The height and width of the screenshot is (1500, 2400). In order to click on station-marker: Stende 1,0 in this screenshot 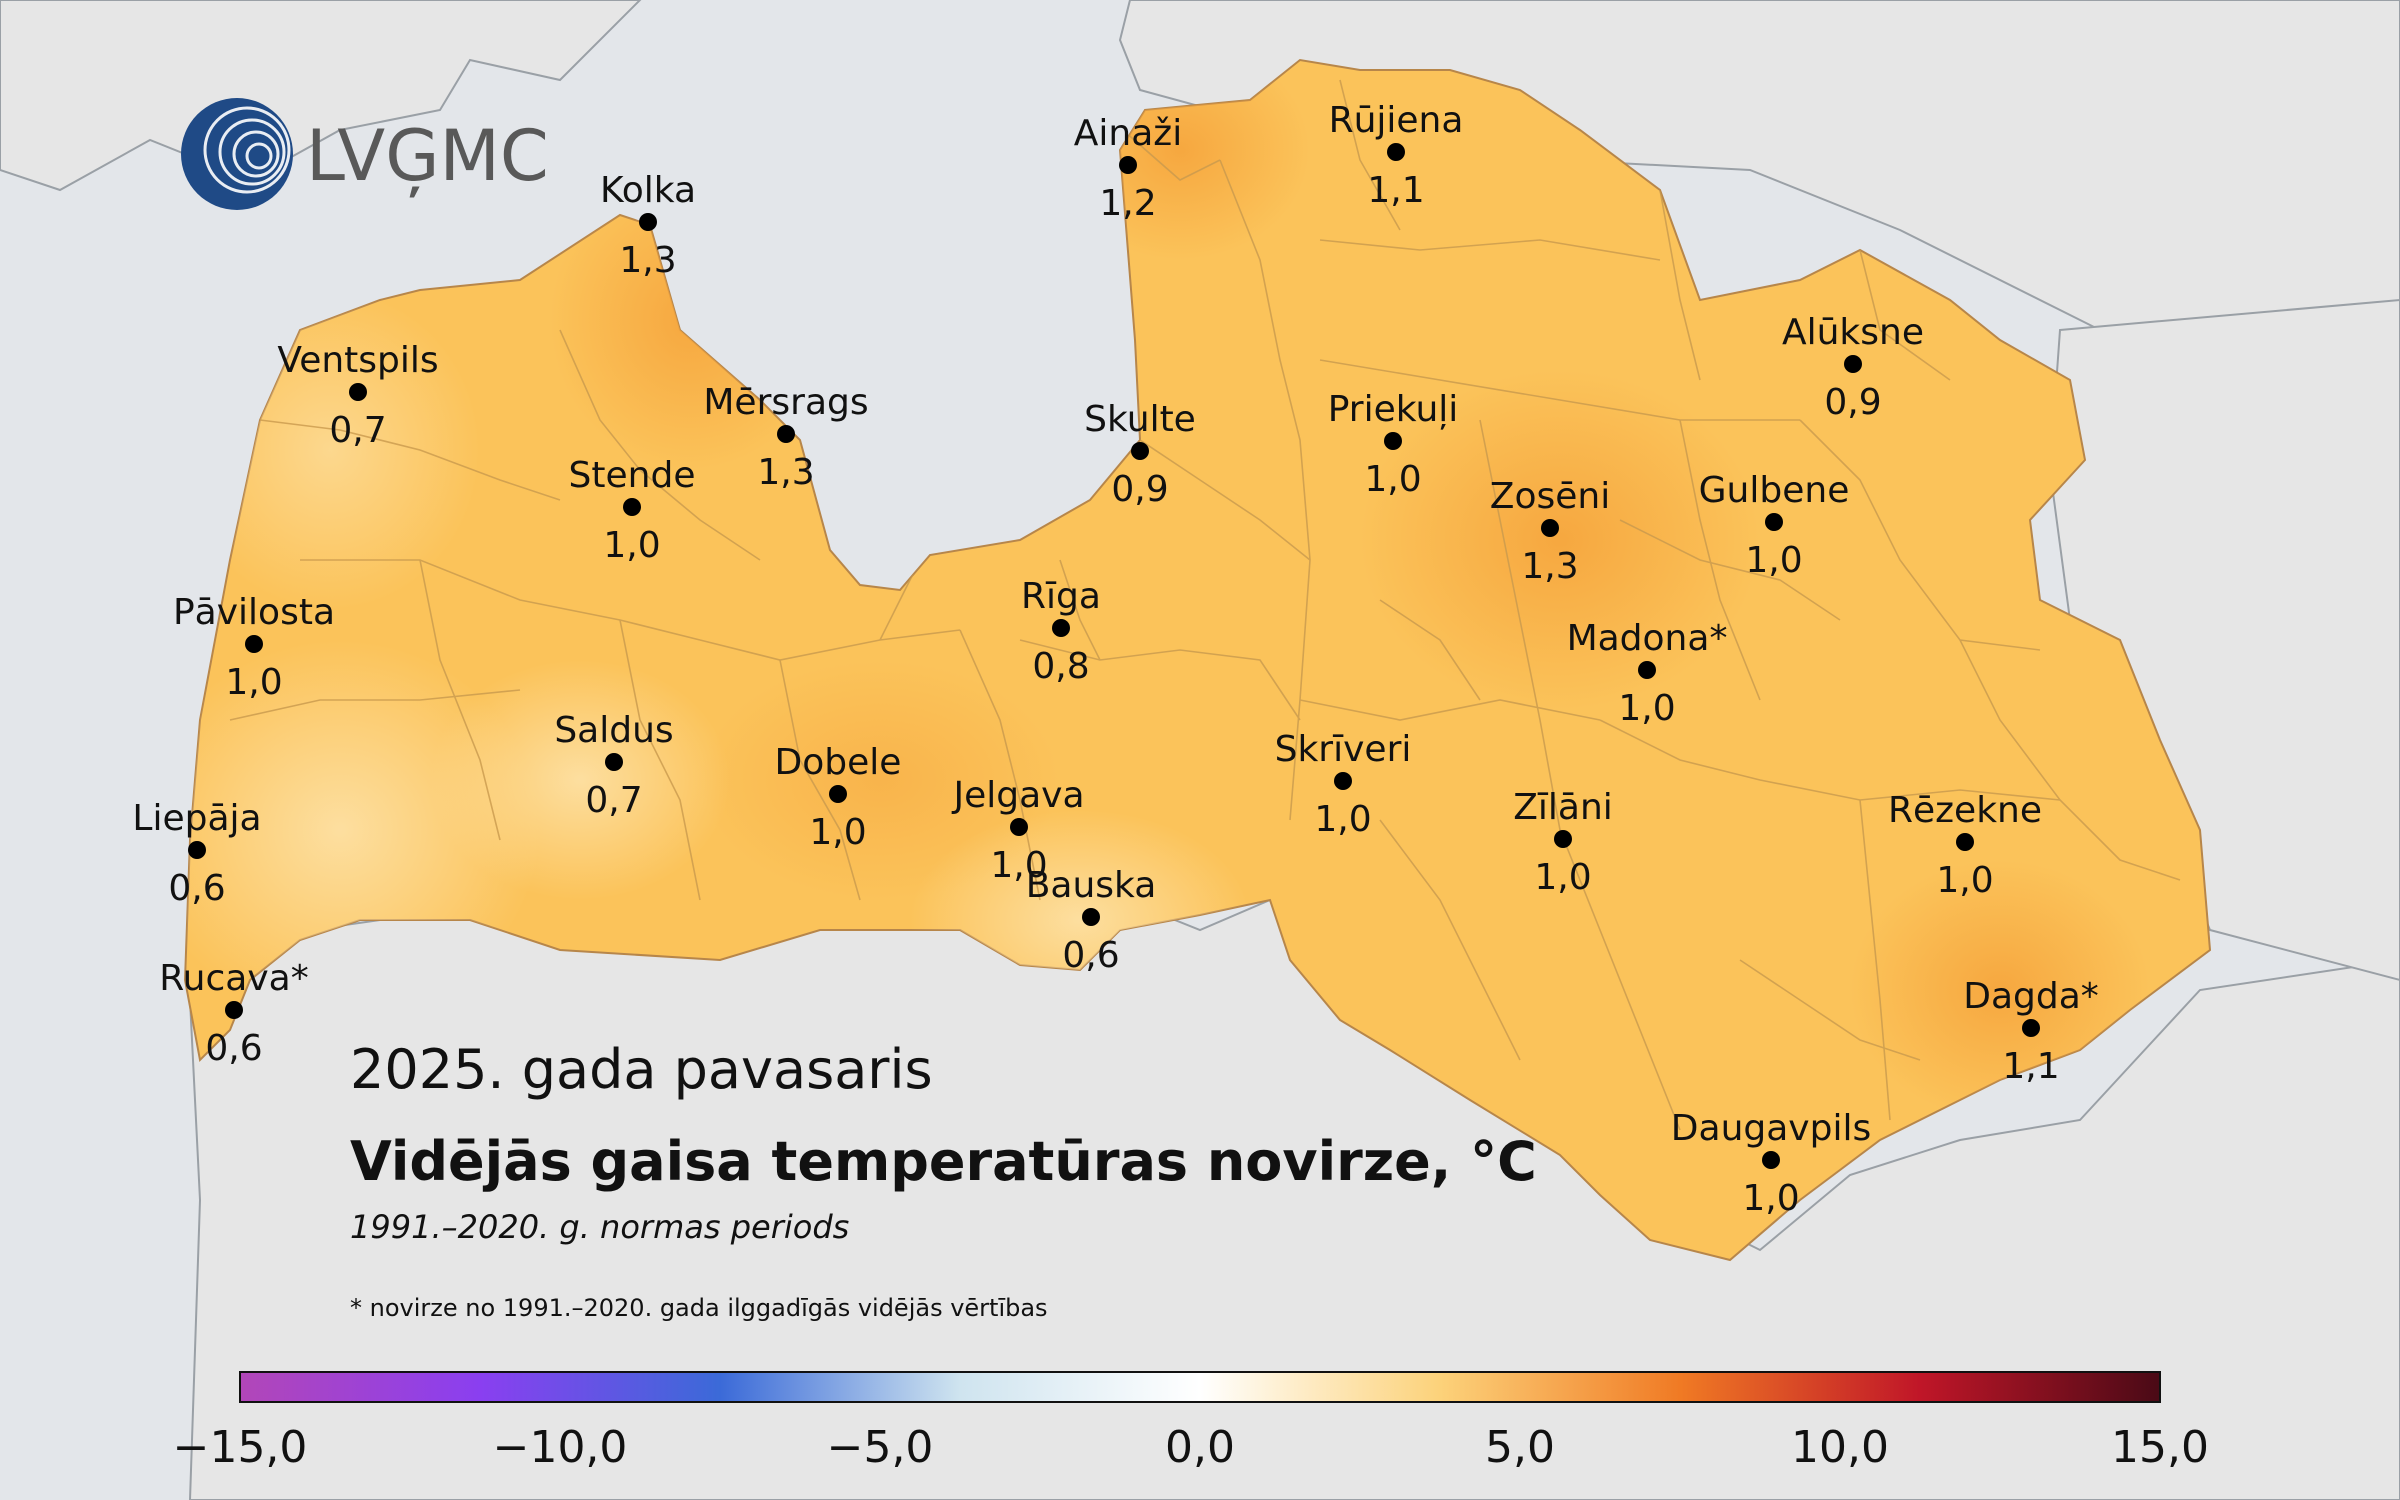, I will do `click(632, 510)`.